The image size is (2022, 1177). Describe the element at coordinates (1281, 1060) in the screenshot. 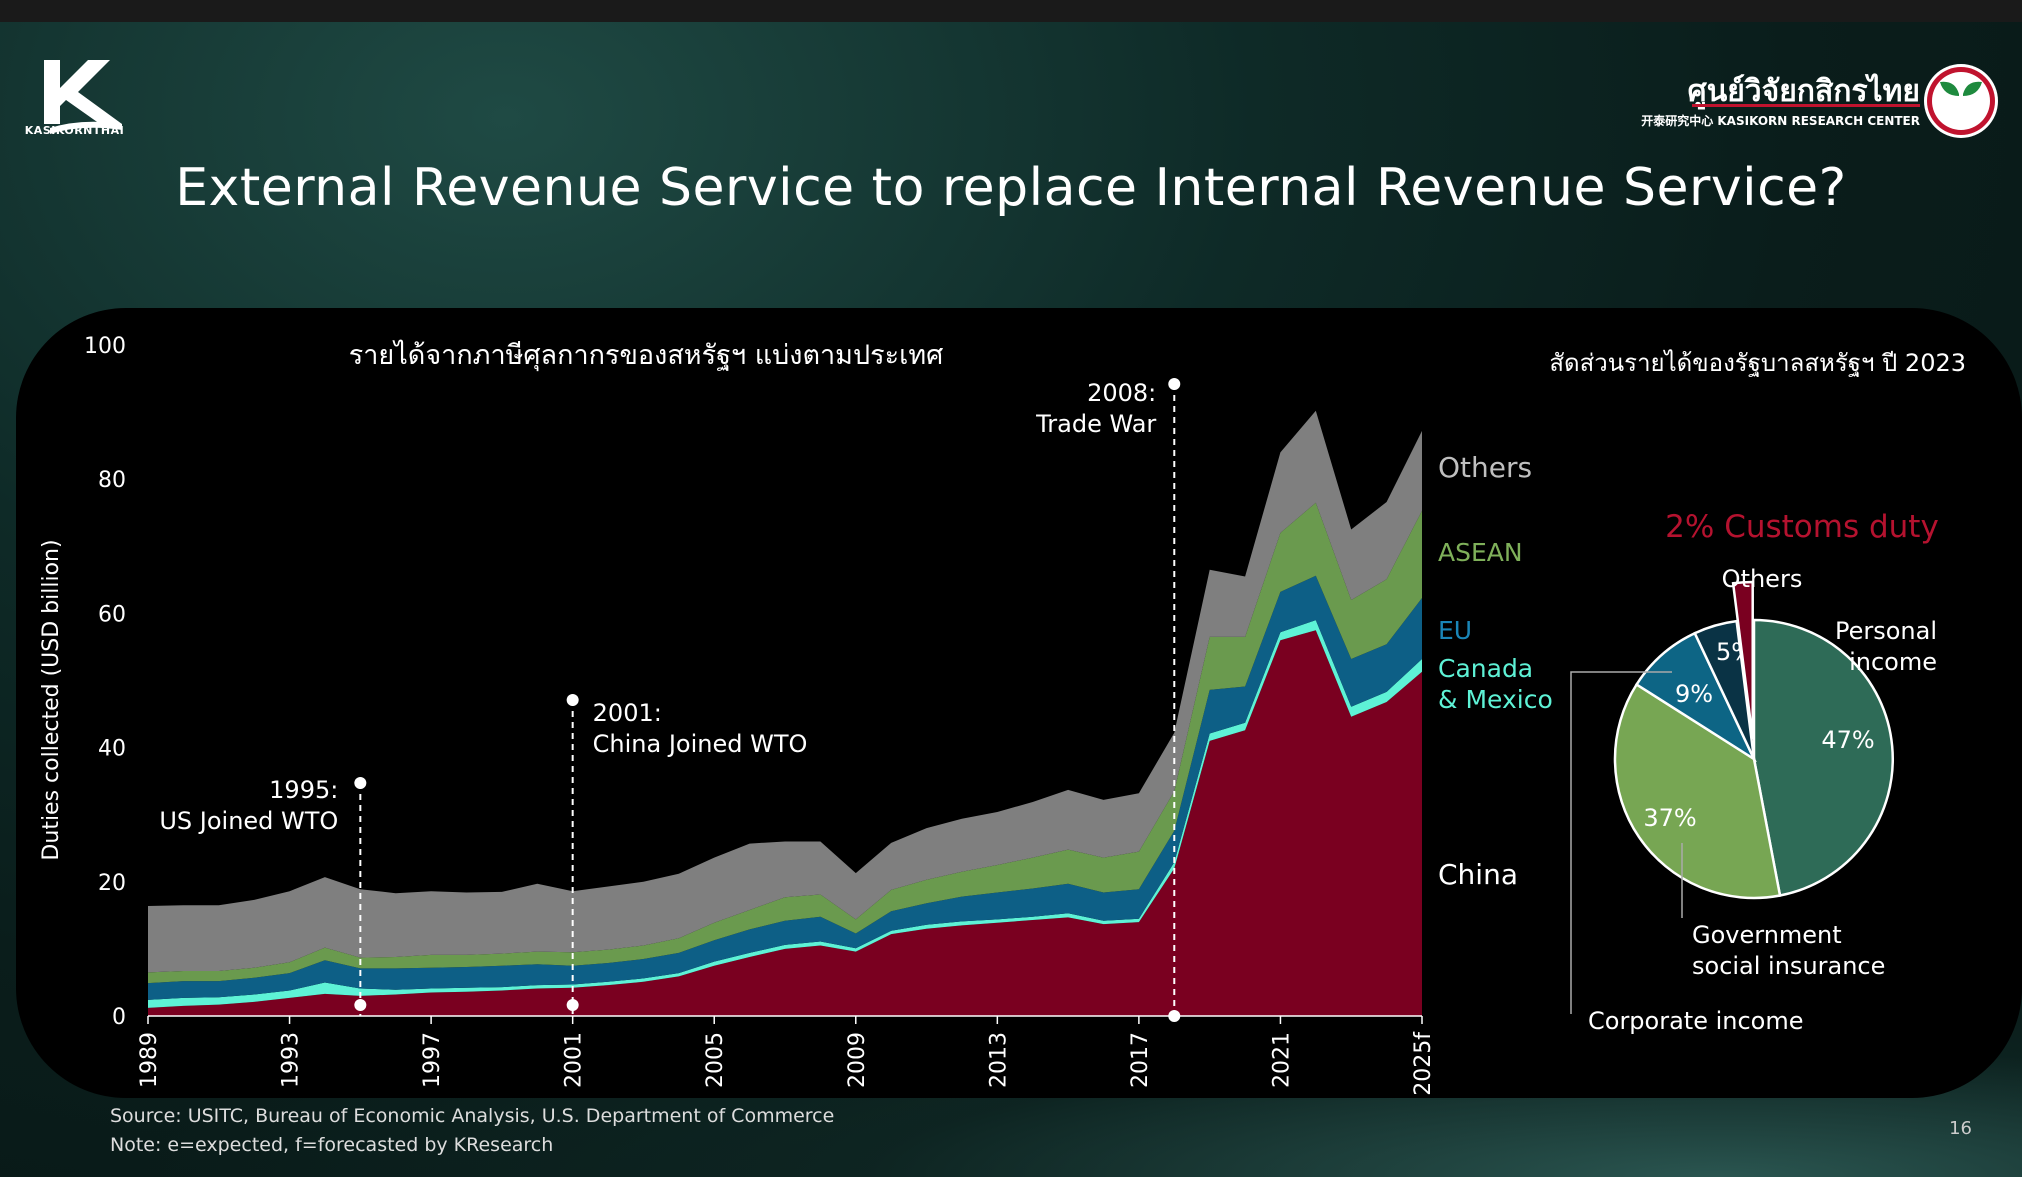

I see `x-tick-label: 2021` at that location.